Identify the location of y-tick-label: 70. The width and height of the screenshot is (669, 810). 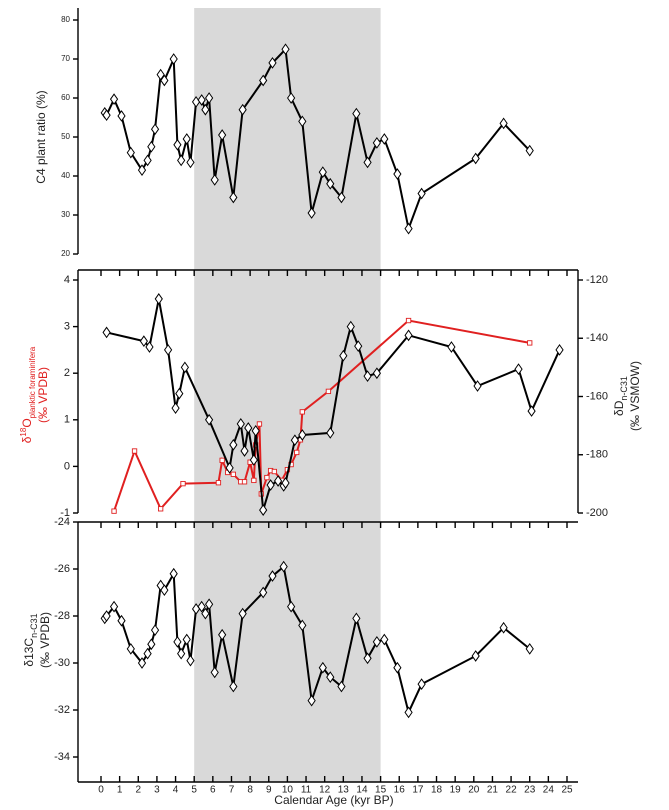
(65, 58).